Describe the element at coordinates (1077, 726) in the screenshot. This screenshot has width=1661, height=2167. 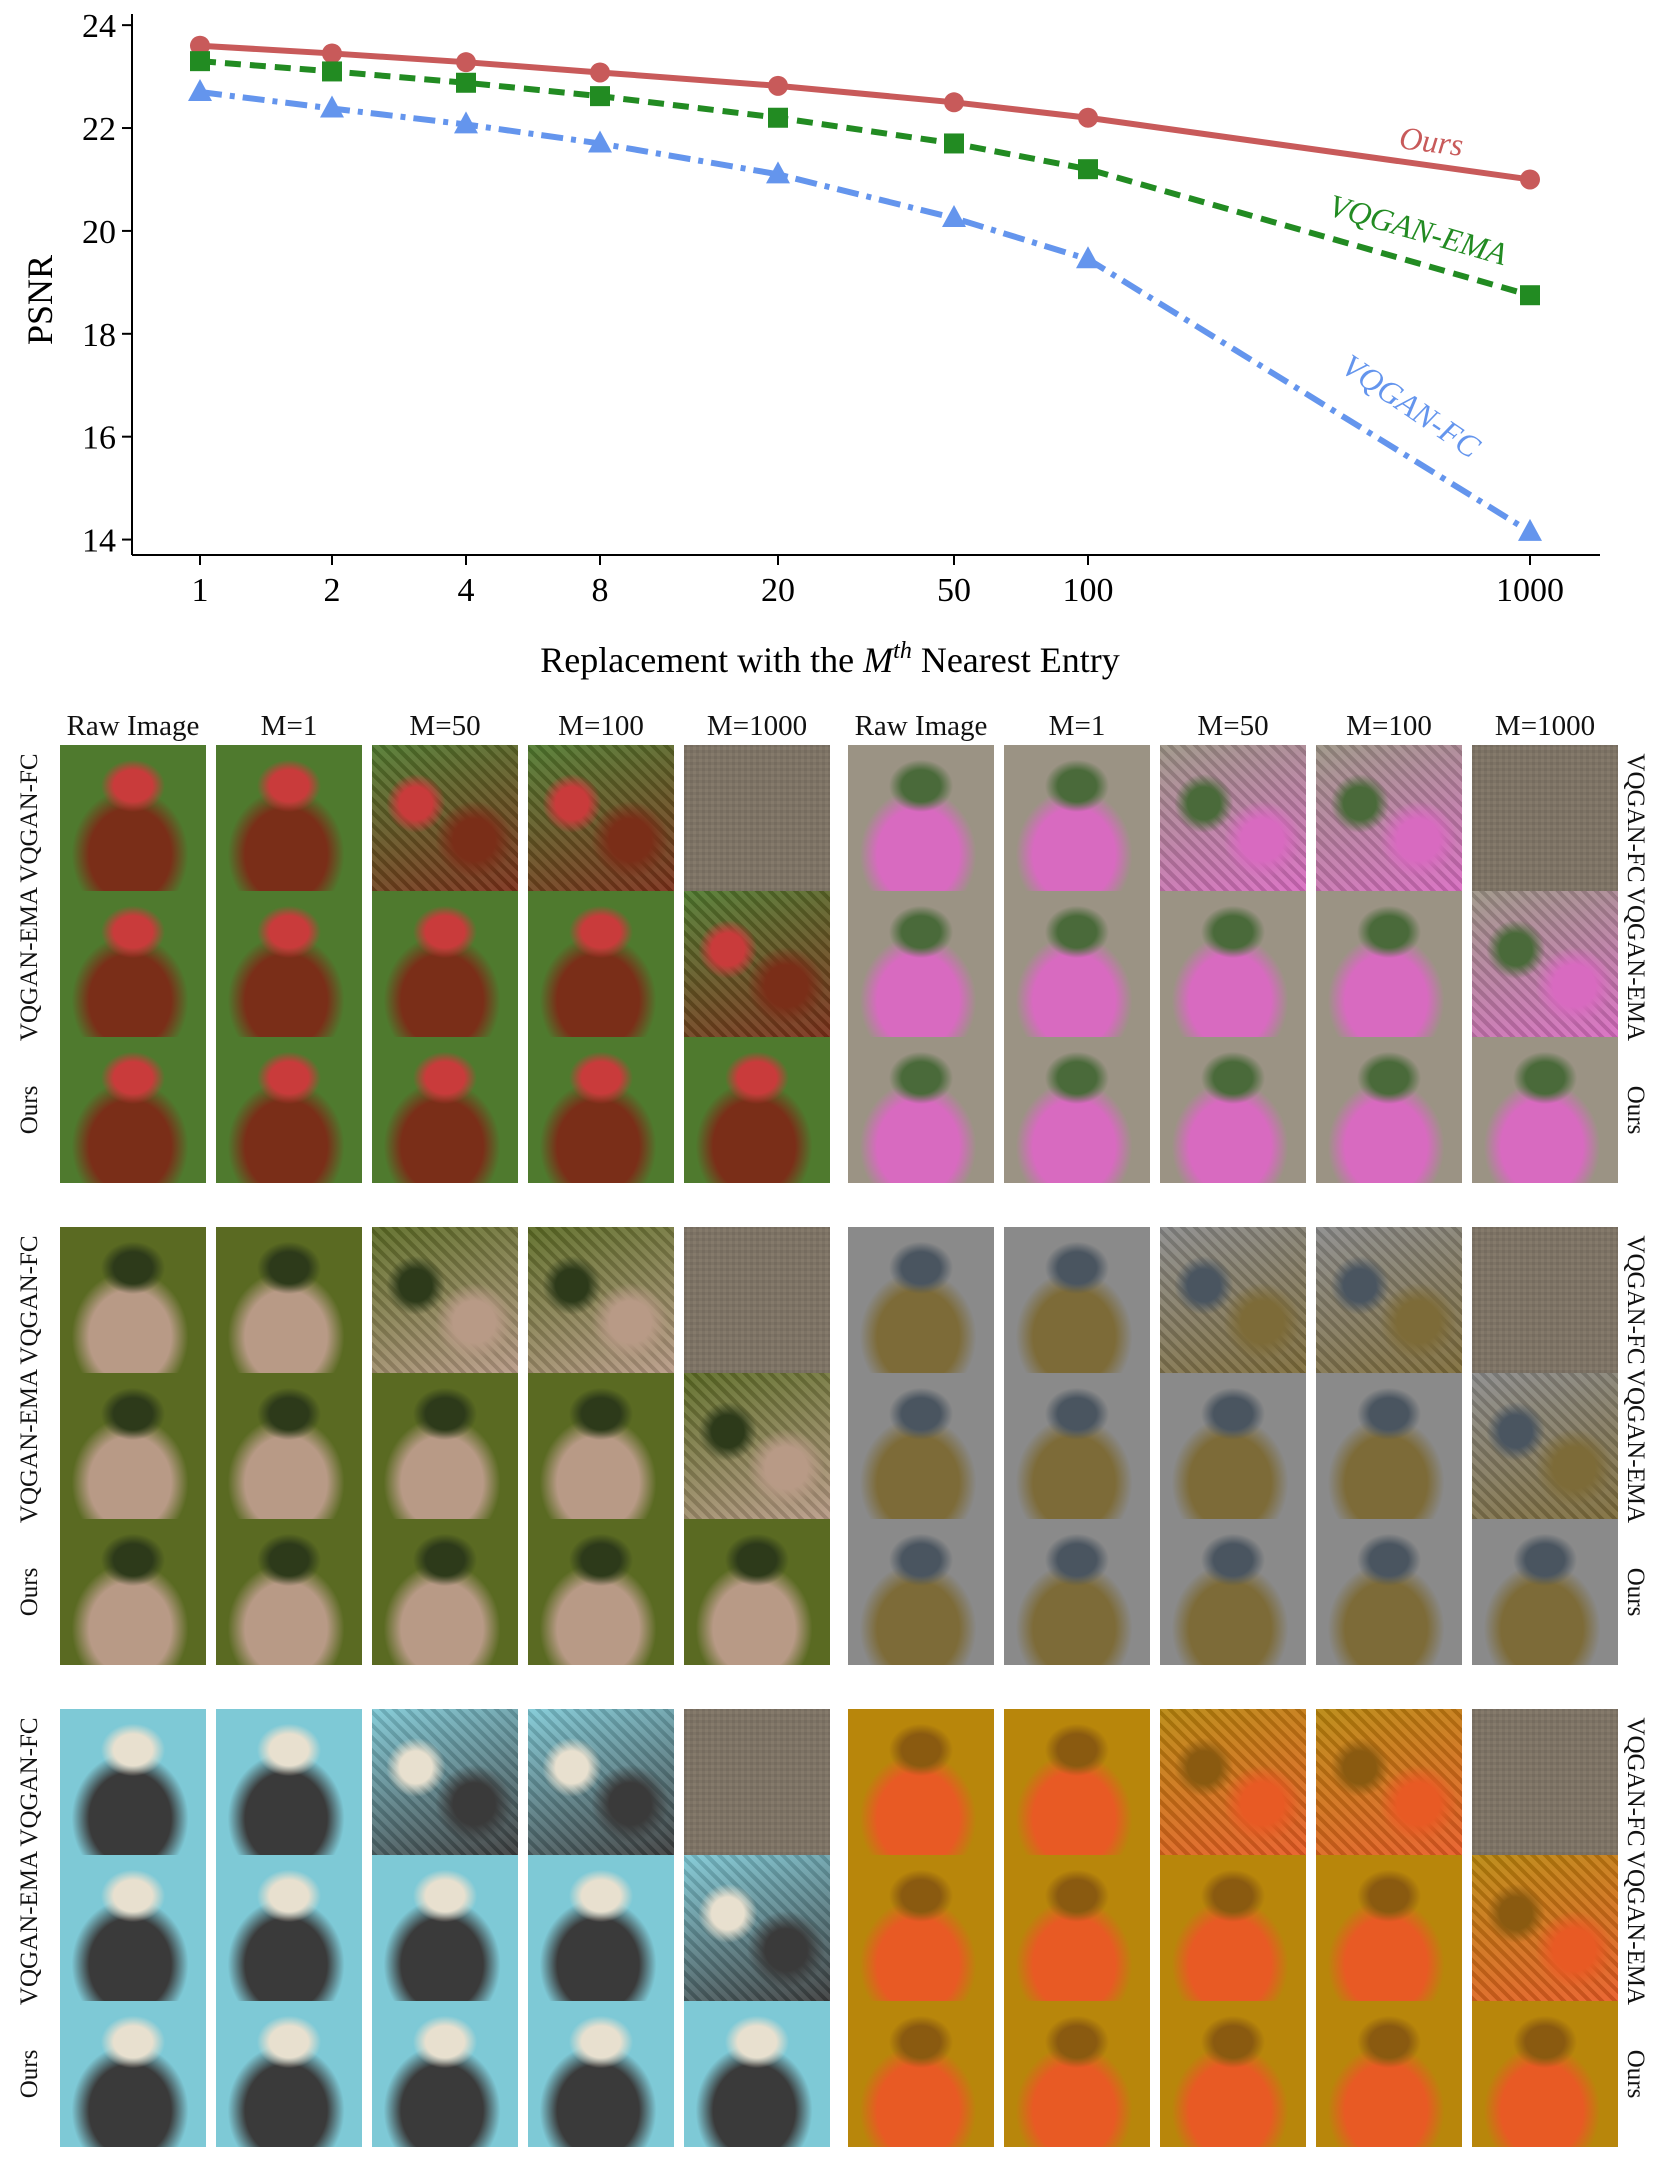
I see `column-header: M=1` at that location.